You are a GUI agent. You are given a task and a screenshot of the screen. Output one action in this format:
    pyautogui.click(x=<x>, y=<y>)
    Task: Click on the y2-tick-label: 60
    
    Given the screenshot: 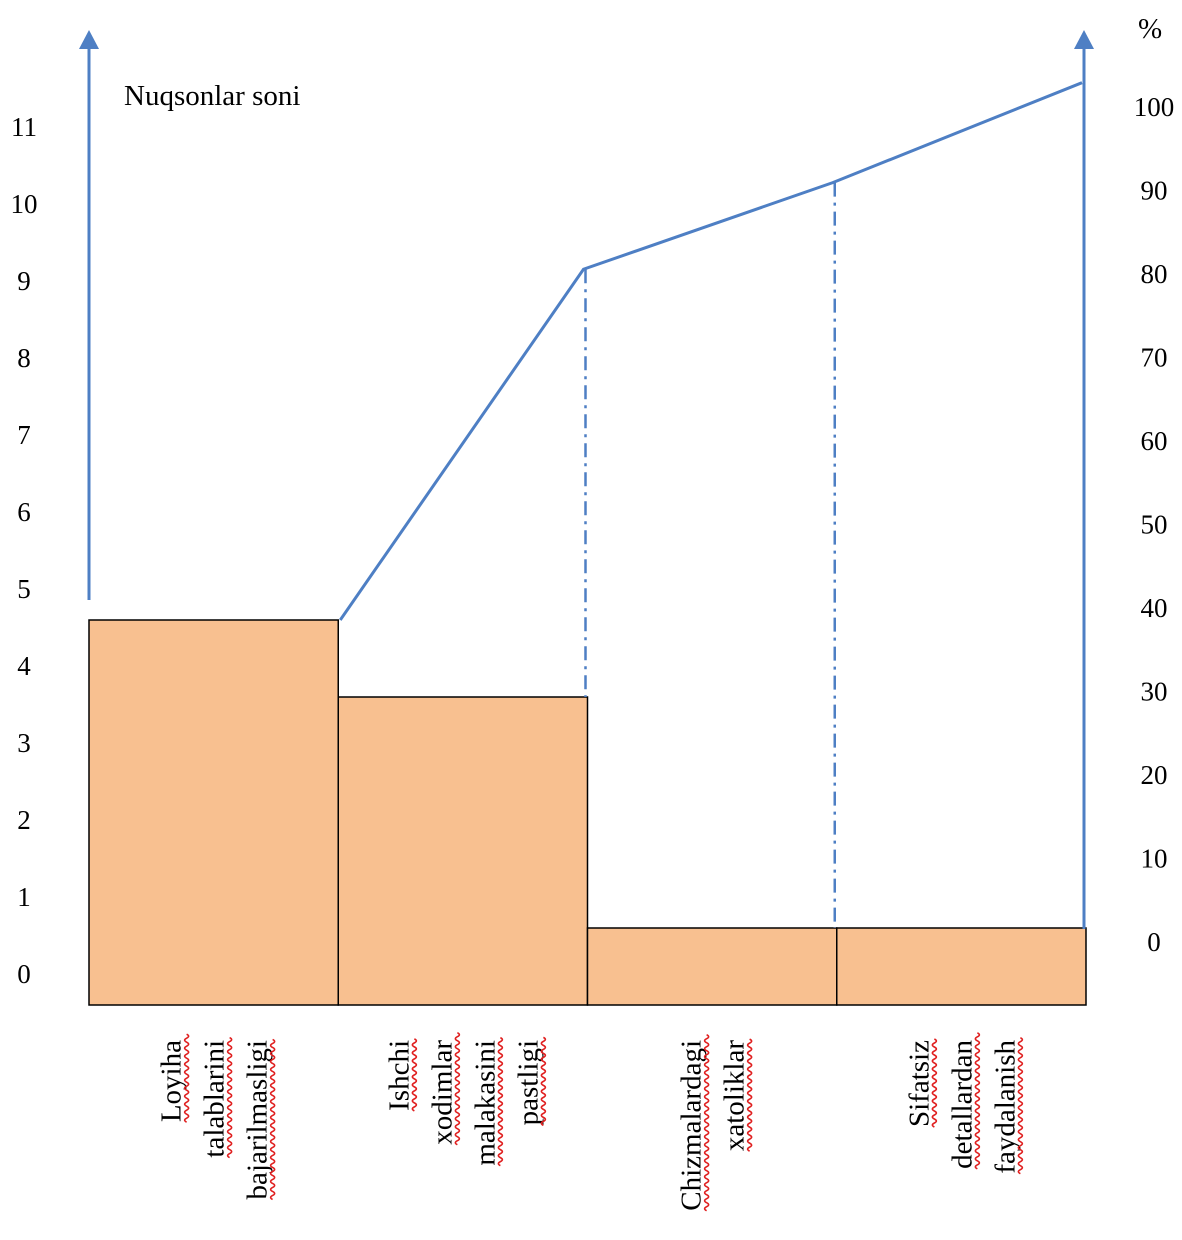 What is the action you would take?
    pyautogui.click(x=1154, y=441)
    